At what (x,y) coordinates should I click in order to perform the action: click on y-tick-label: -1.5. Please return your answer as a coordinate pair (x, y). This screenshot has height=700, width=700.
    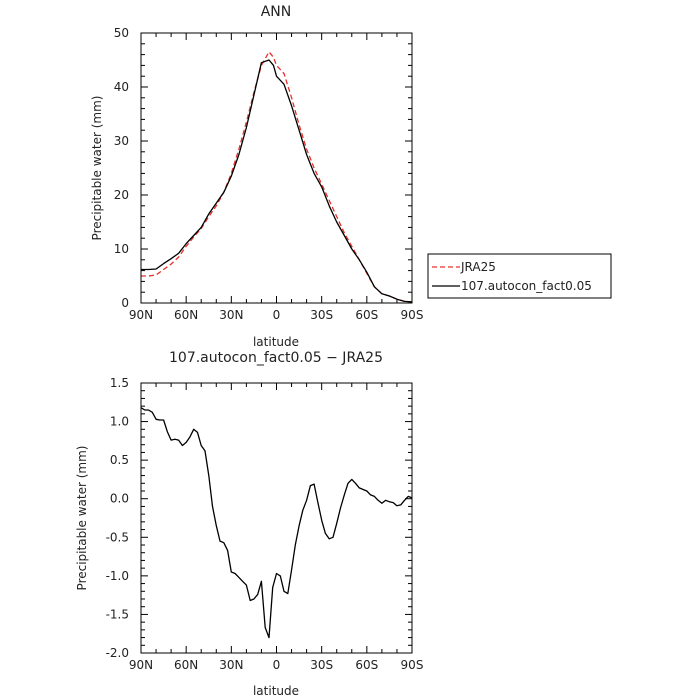
    Looking at the image, I should click on (117, 614).